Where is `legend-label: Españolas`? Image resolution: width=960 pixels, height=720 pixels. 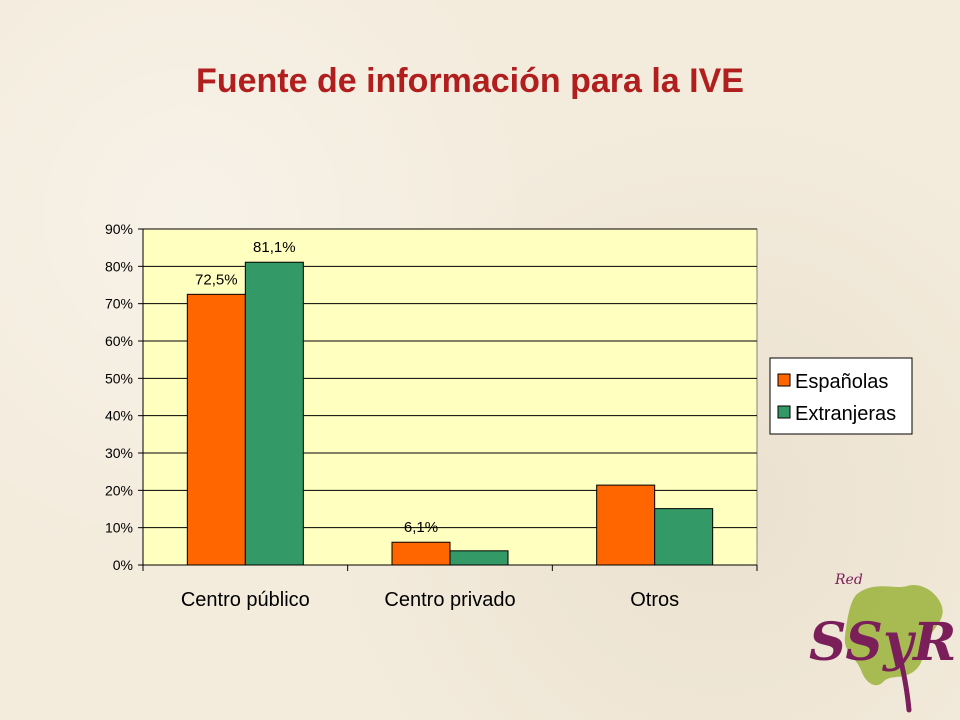
legend-label: Españolas is located at coordinates (841, 382).